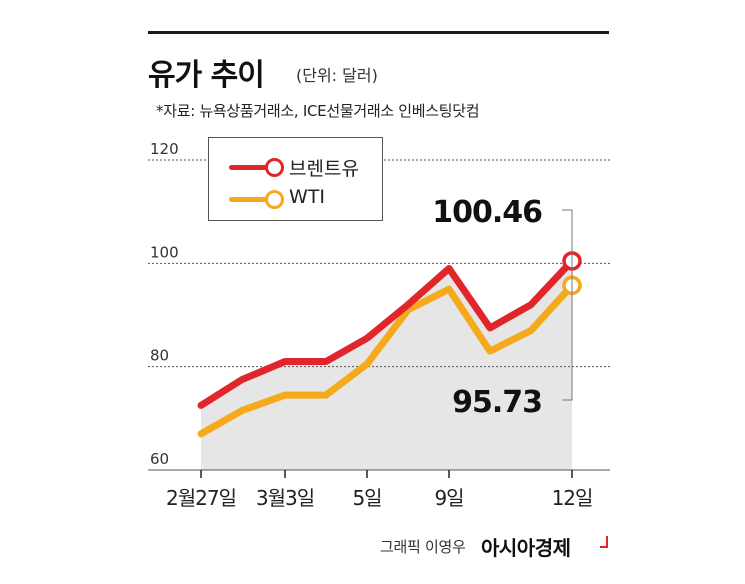 Image resolution: width=745 pixels, height=584 pixels. What do you see at coordinates (164, 149) in the screenshot?
I see `y-tick-label: 120` at bounding box center [164, 149].